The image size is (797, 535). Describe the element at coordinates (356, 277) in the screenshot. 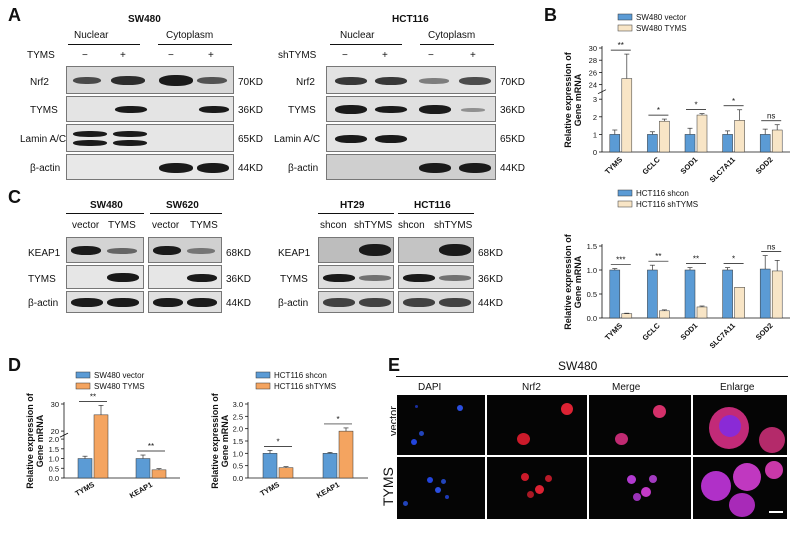

I see `c-right-blot-tyms-a` at that location.